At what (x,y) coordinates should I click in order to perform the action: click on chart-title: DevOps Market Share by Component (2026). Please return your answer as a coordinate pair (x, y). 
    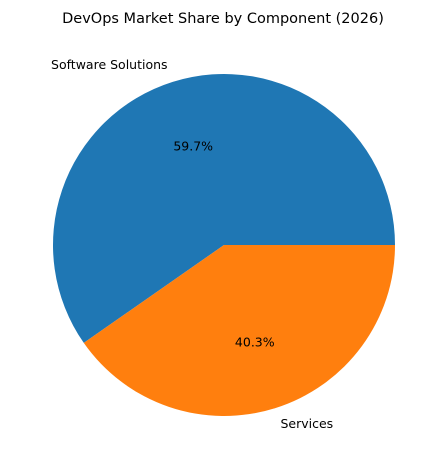
    Looking at the image, I should click on (223, 19).